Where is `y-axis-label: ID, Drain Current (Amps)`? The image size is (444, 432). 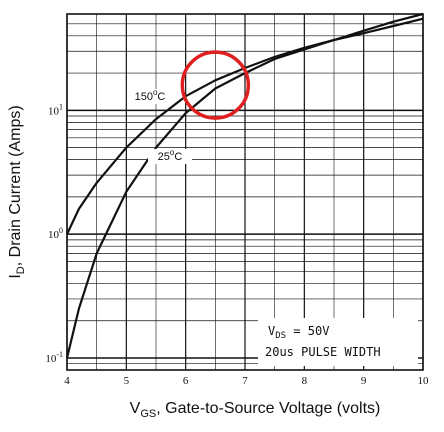
y-axis-label: ID, Drain Current (Amps) is located at coordinates (17, 191).